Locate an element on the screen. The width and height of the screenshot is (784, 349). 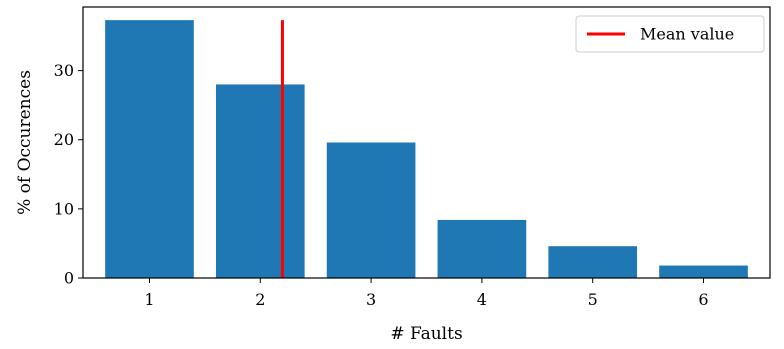
legend: Mean value is located at coordinates (670, 34).